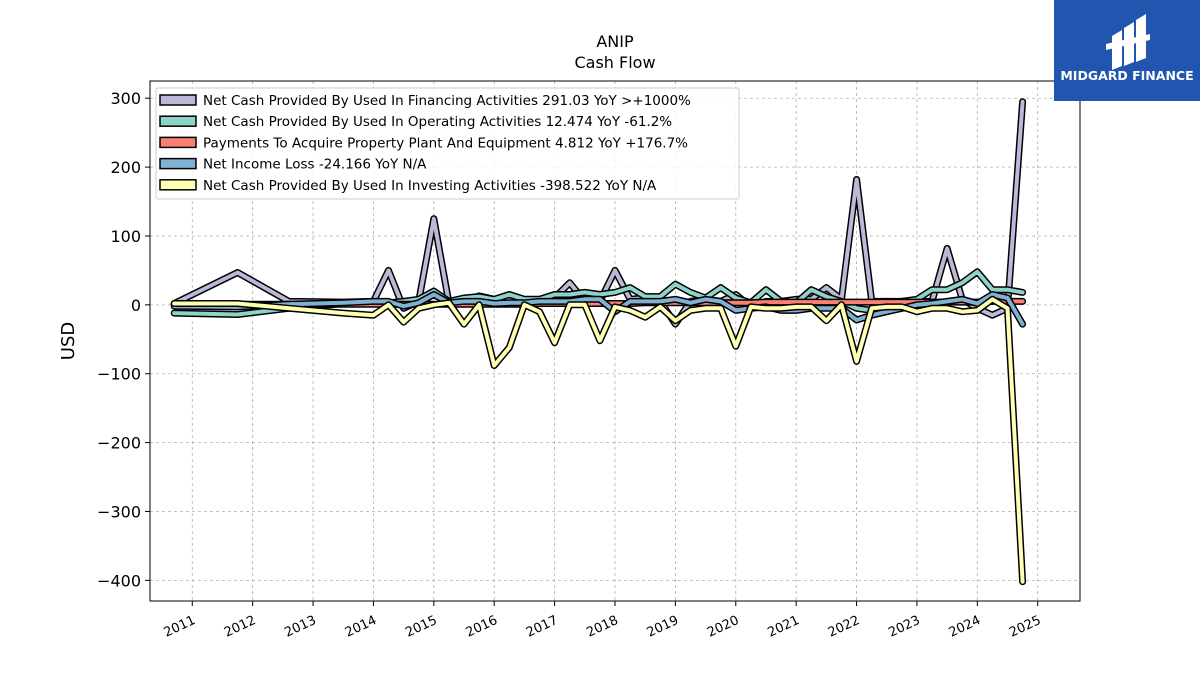 The width and height of the screenshot is (1200, 675). Describe the element at coordinates (315, 165) in the screenshot. I see `legend-entry: Net Income Loss -24.166 YoY N/A` at that location.